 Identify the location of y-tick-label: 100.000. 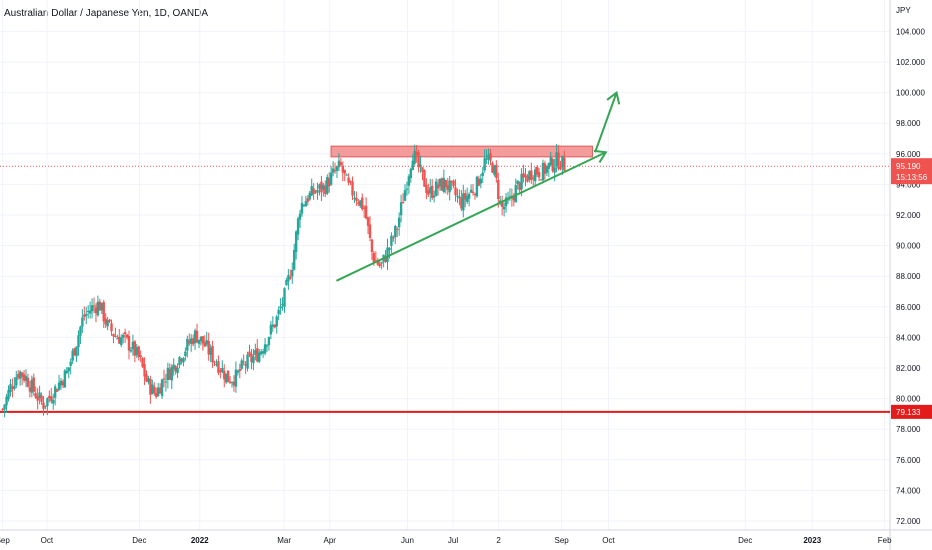
(910, 93).